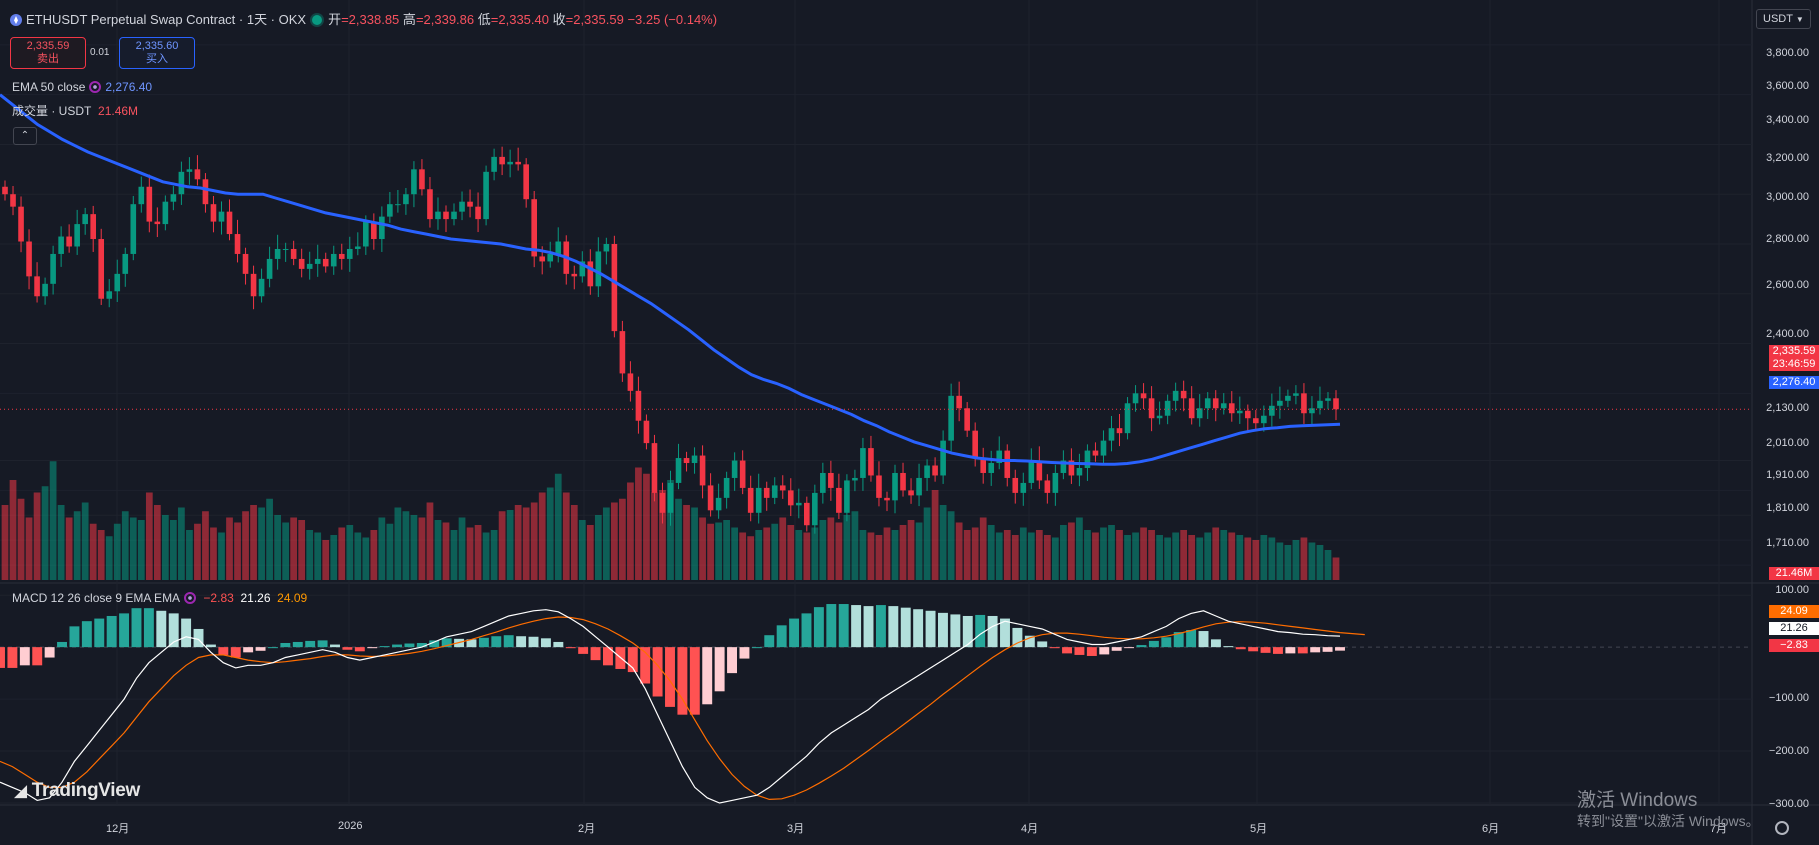  What do you see at coordinates (48, 53) in the screenshot?
I see `sell-button: 2,335.59 卖出` at bounding box center [48, 53].